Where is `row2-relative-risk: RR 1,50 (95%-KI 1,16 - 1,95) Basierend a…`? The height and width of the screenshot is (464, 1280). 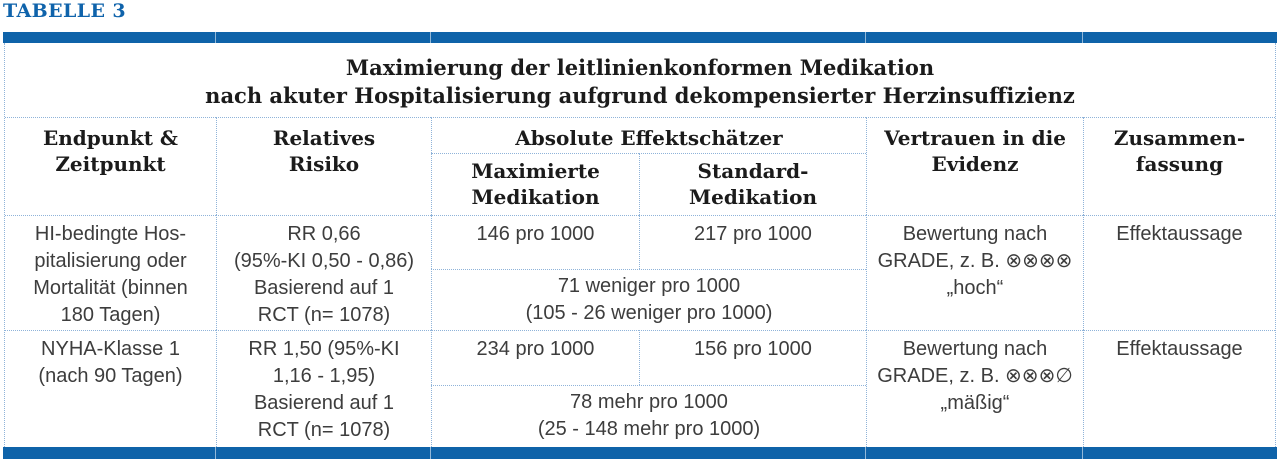 row2-relative-risk: RR 1,50 (95%-KI 1,16 - 1,95) Basierend a… is located at coordinates (323, 388).